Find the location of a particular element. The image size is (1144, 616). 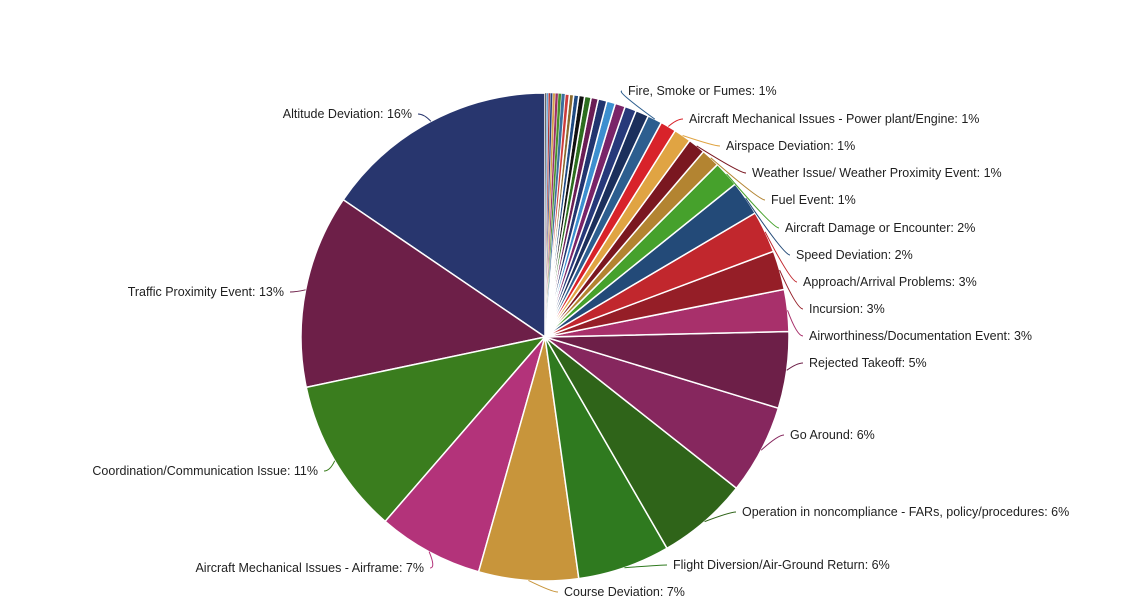

slice-label: Airspace Deviation: 1% is located at coordinates (790, 146).